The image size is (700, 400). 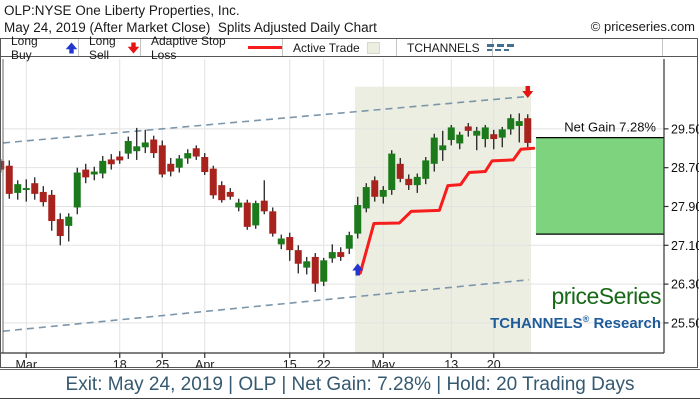 What do you see at coordinates (610, 127) in the screenshot?
I see `net-gain-label: Net Gain 7.28%` at bounding box center [610, 127].